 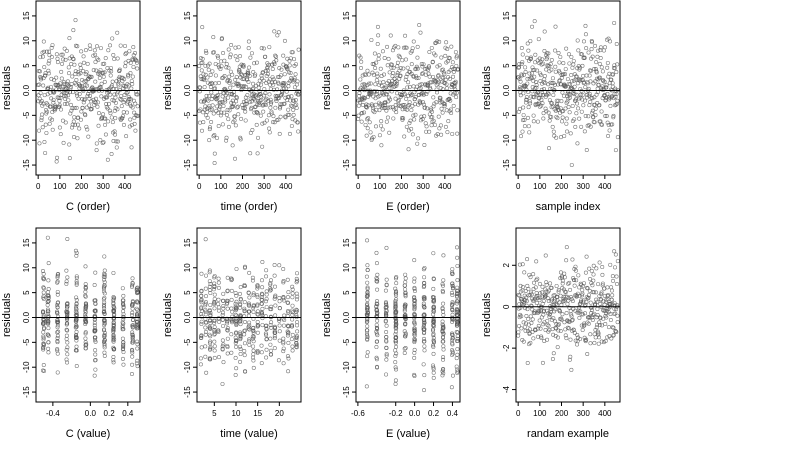 I want to click on x-tick-label: 0, so click(x=38, y=186).